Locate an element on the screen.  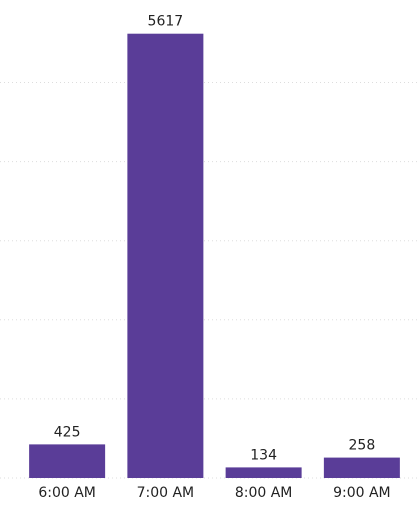
x-tick-label: 6:00 AM is located at coordinates (67, 493).